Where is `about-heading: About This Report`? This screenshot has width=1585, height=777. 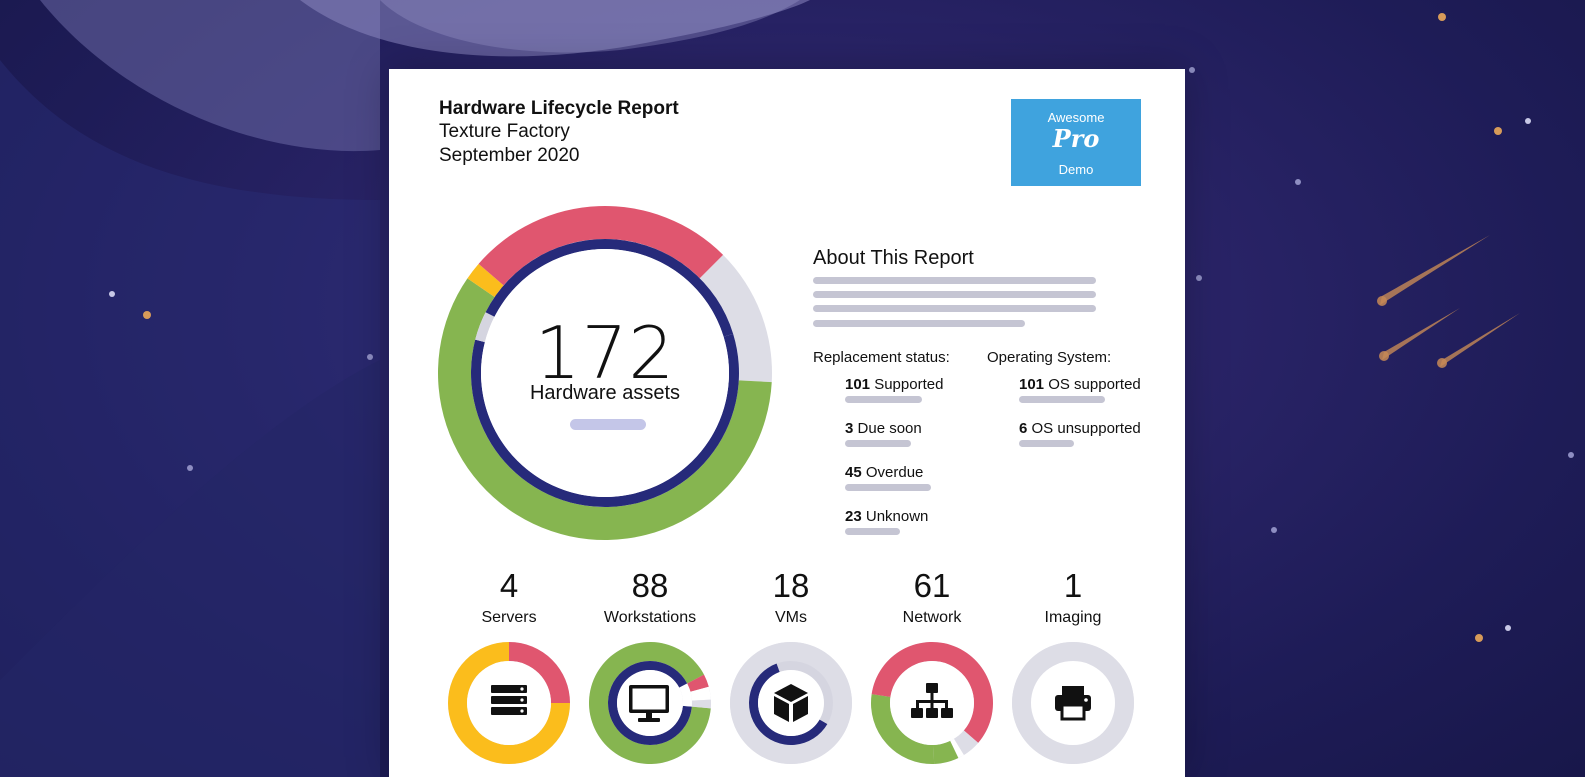
about-heading: About This Report is located at coordinates (893, 258).